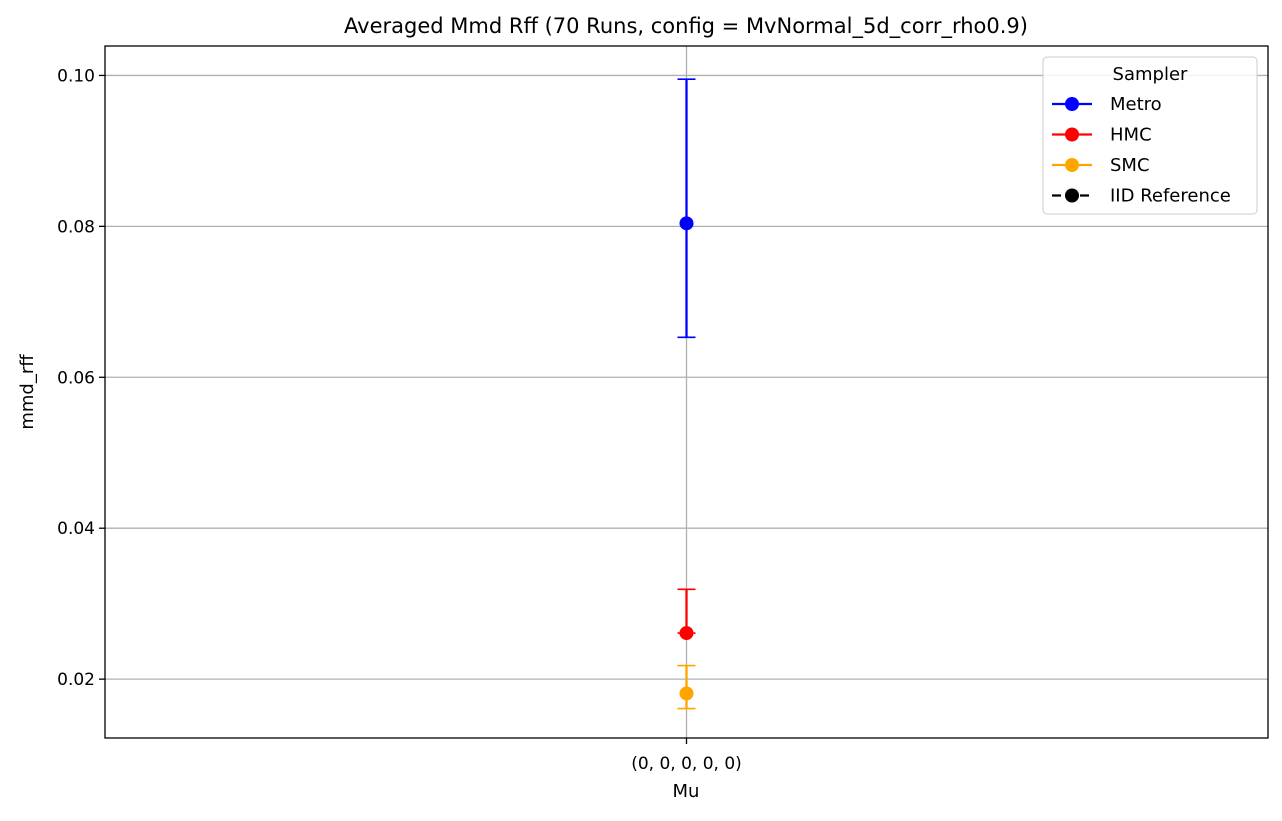  I want to click on legend-label-metro: Metro, so click(1136, 104).